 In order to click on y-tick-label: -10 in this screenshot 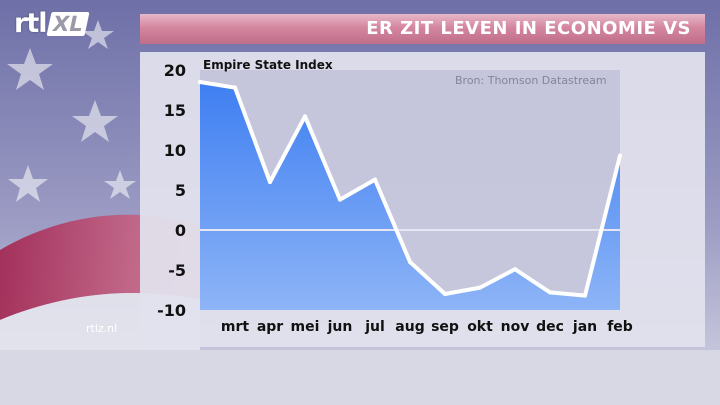, I will do `click(171, 310)`.